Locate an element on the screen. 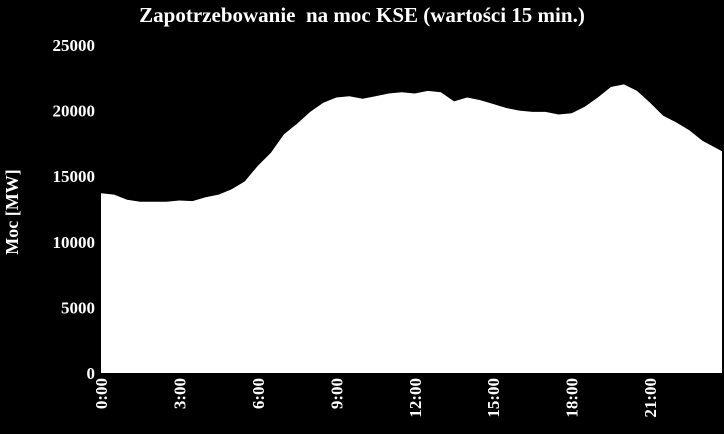  y-axis-title: Moc [MW] is located at coordinates (12, 211).